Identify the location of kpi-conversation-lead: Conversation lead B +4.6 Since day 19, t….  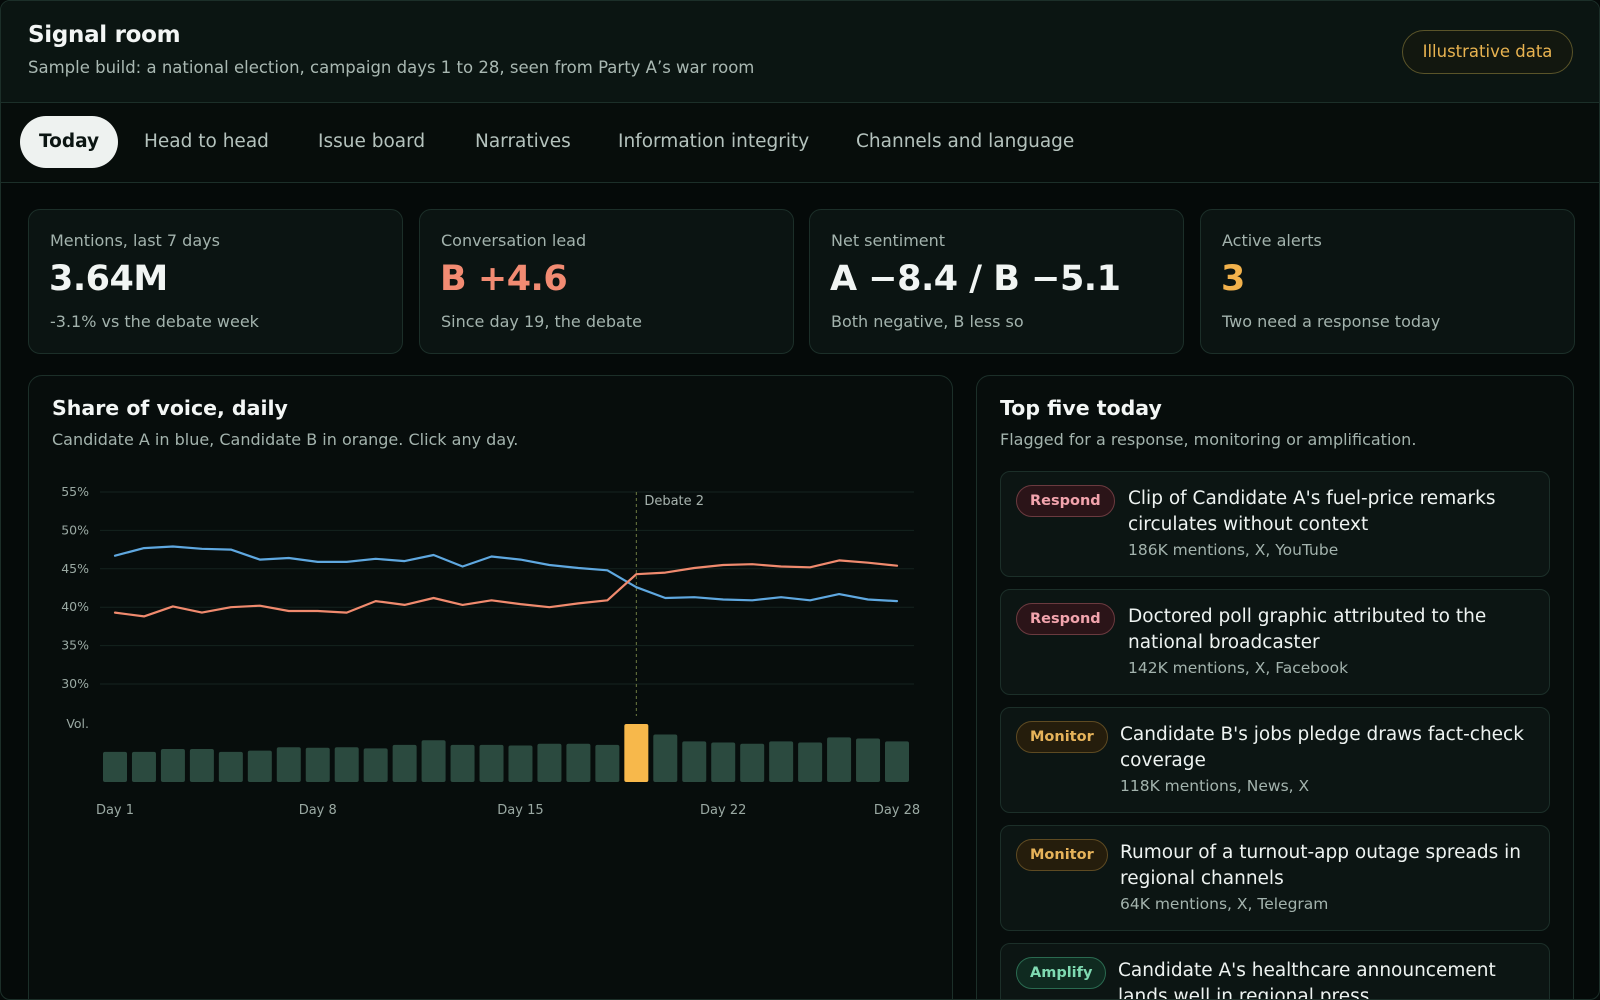
(606, 281).